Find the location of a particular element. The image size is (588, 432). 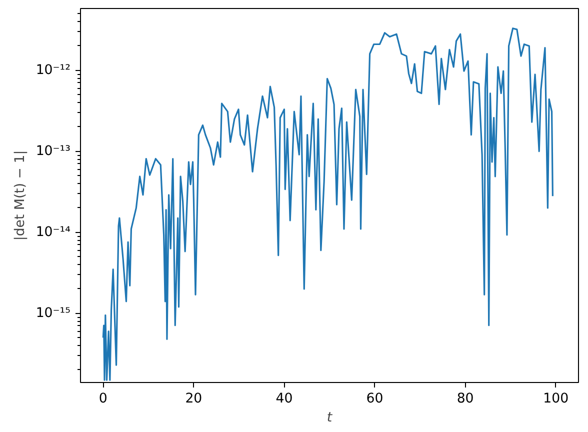

y-axis-title: |det M(t) − 1| is located at coordinates (20, 195).